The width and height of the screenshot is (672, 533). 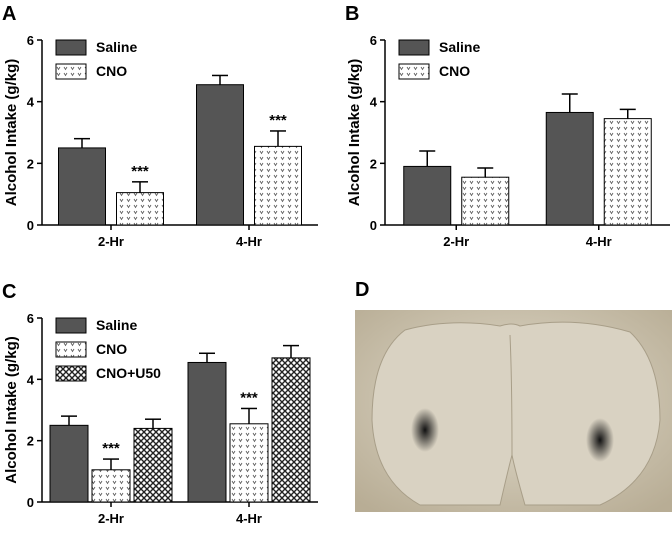 What do you see at coordinates (9, 14) in the screenshot?
I see `panel-label: A` at bounding box center [9, 14].